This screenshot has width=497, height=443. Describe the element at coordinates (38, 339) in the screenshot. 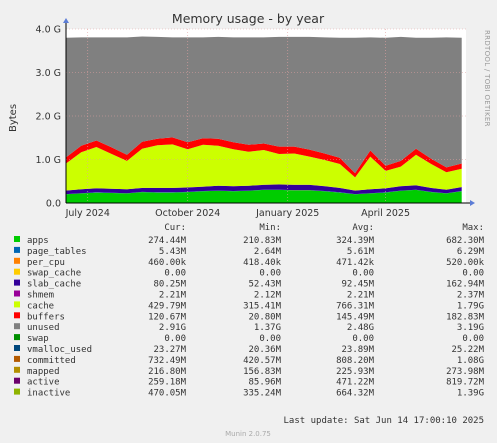

I see `legend-name: swap` at that location.